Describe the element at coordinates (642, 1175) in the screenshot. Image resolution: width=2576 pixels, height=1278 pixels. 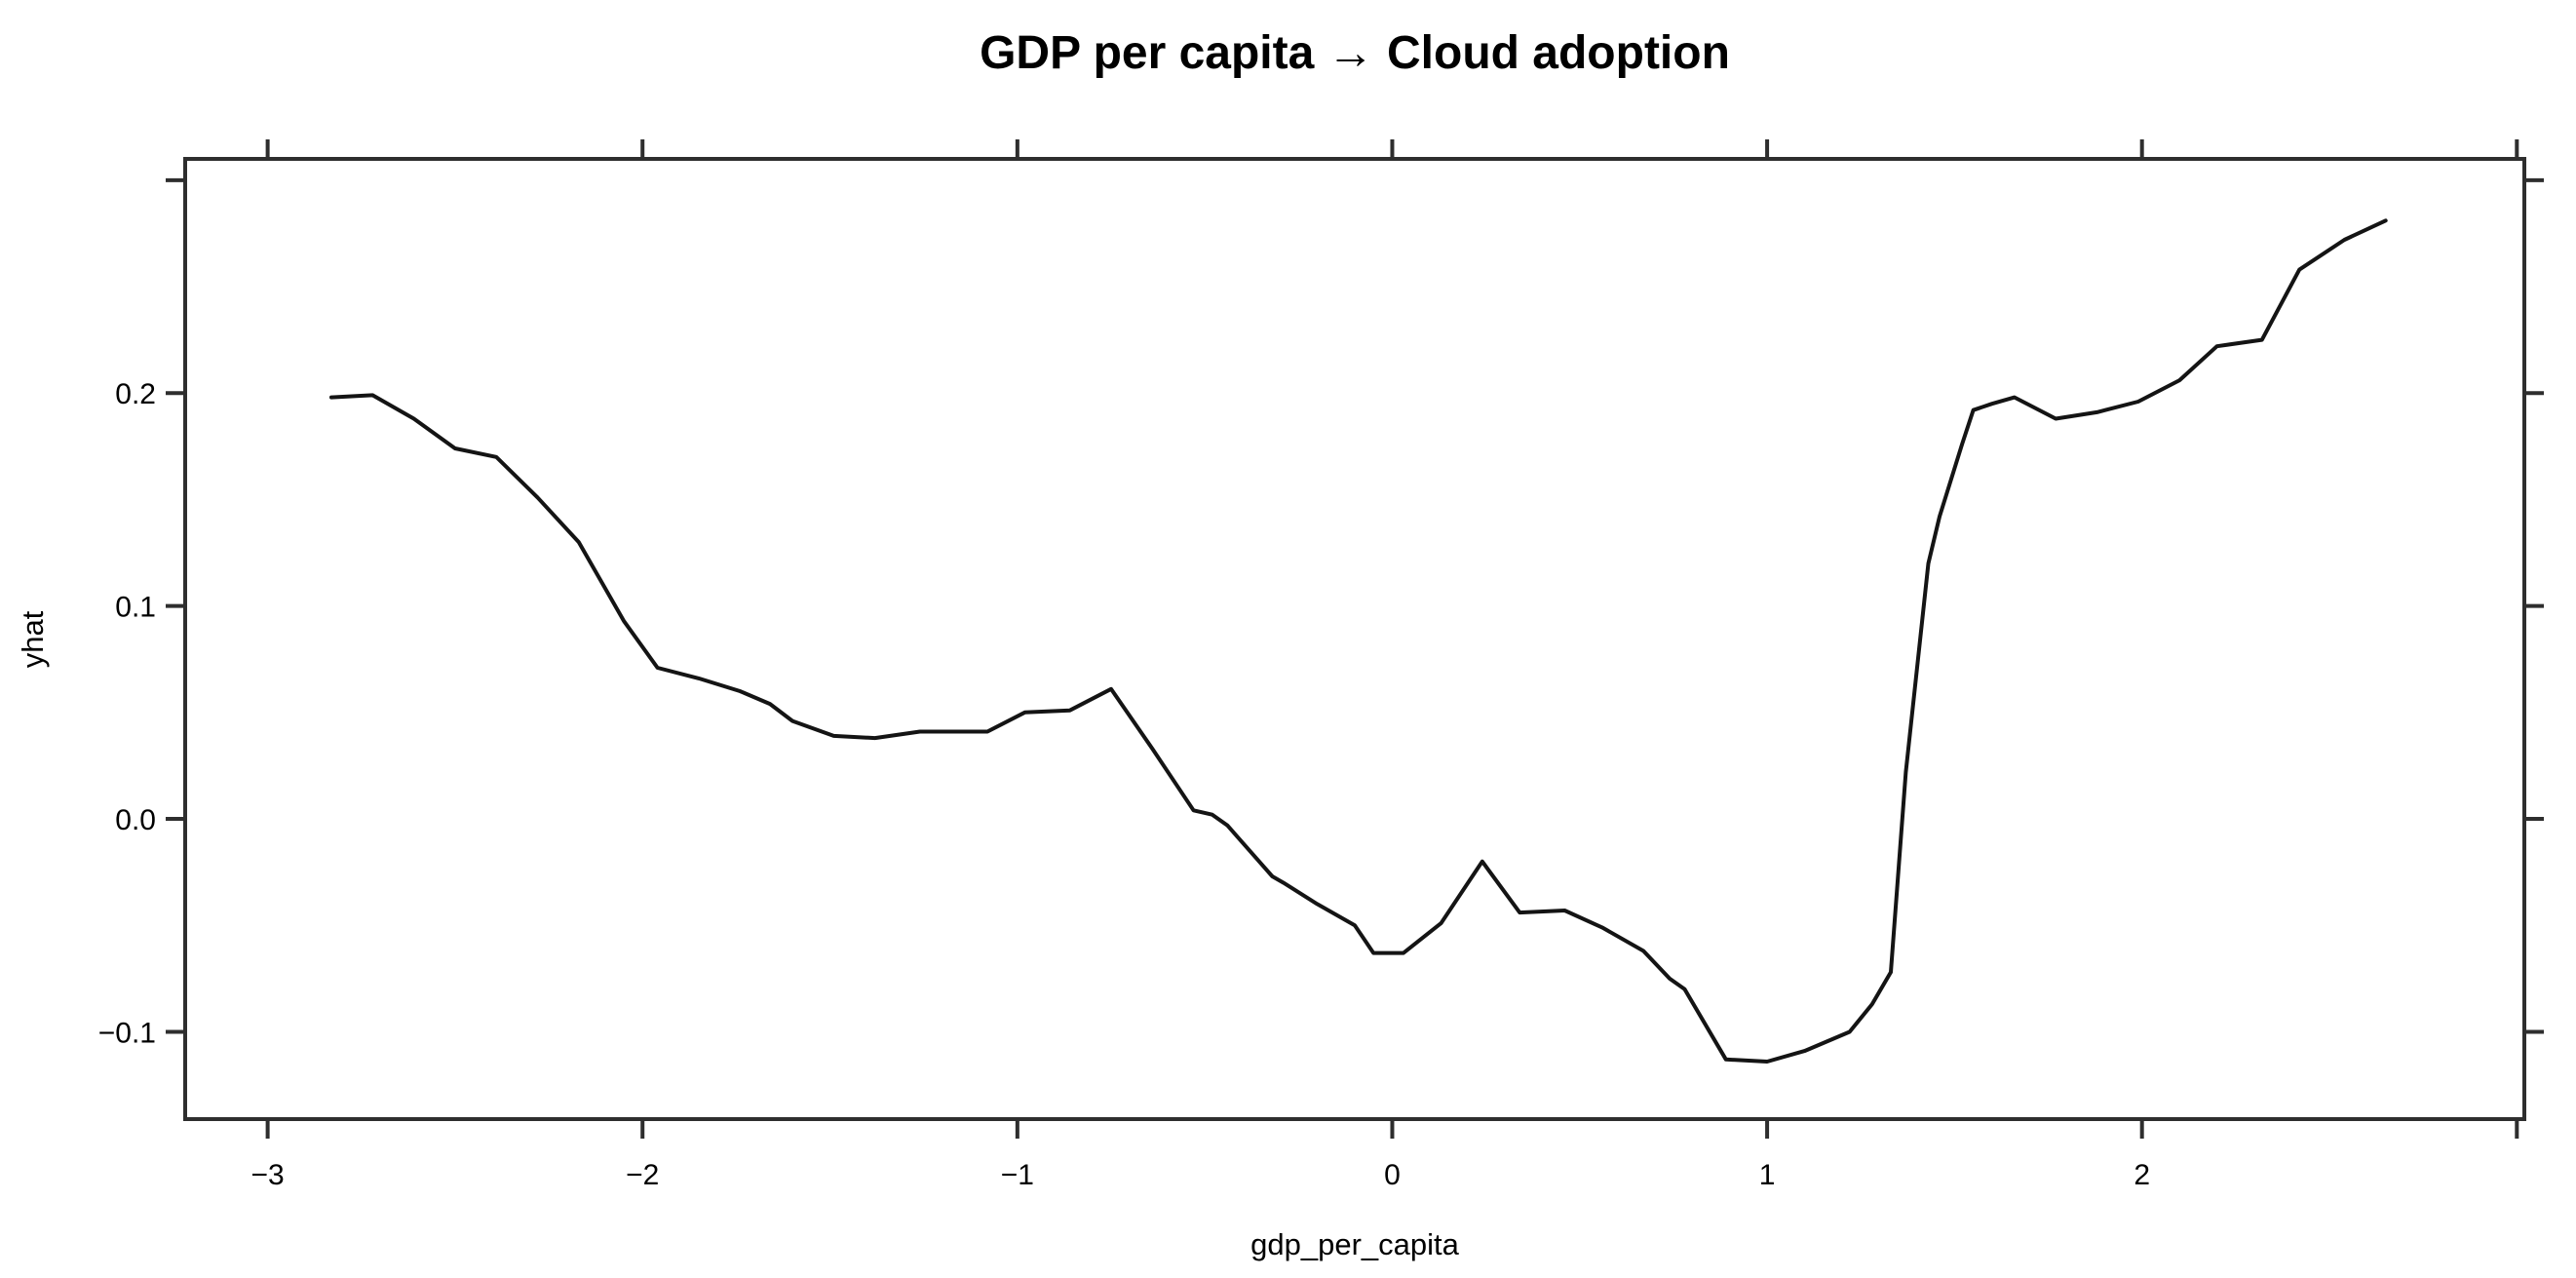
I see `x-tick-label: −2` at that location.